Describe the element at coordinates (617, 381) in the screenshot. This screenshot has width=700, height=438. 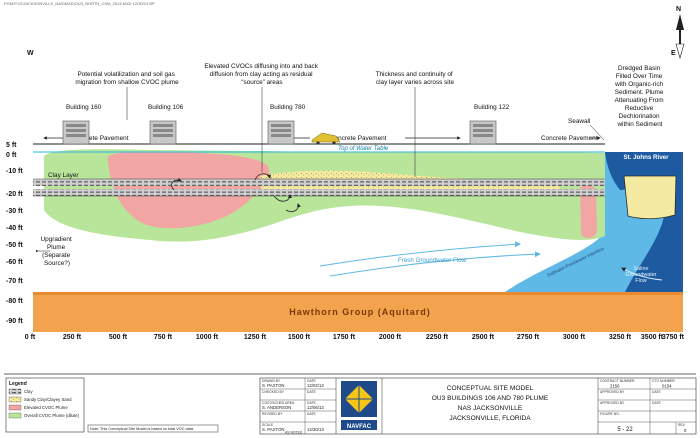
I see `tb-contract-label: CONTRACT NUMBER` at that location.